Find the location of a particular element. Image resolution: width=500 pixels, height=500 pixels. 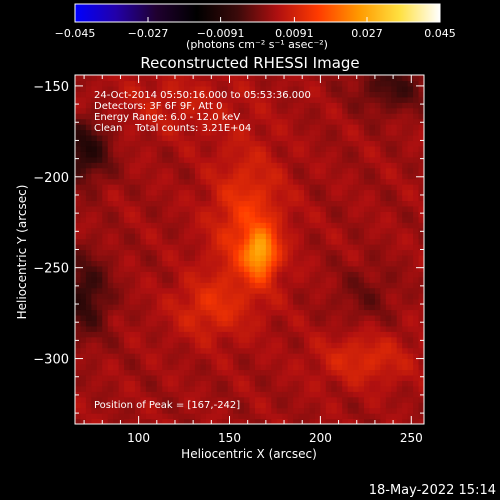

x-tick-label: 200 is located at coordinates (320, 438).